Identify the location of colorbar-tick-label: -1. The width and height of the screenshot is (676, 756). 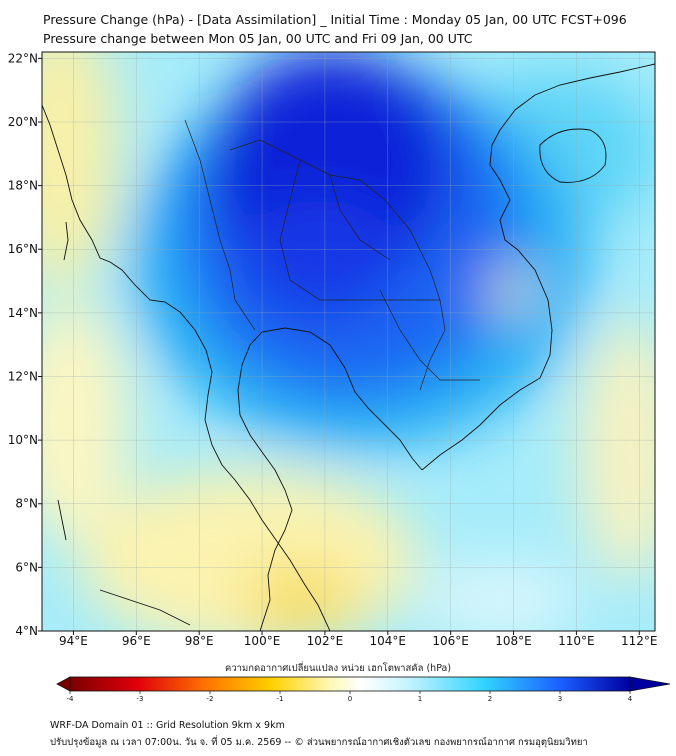
(280, 699).